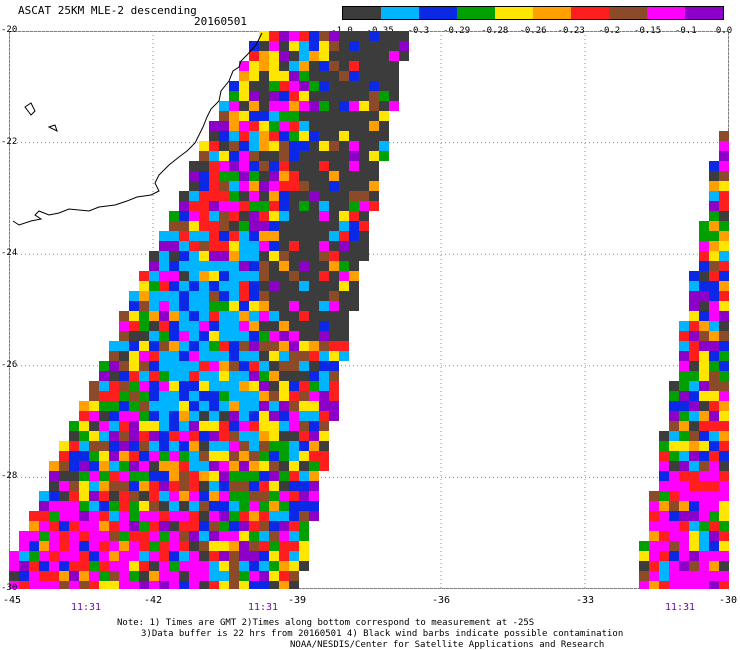 The width and height of the screenshot is (740, 650). Describe the element at coordinates (684, 360) in the screenshot. I see `swath-right` at that location.